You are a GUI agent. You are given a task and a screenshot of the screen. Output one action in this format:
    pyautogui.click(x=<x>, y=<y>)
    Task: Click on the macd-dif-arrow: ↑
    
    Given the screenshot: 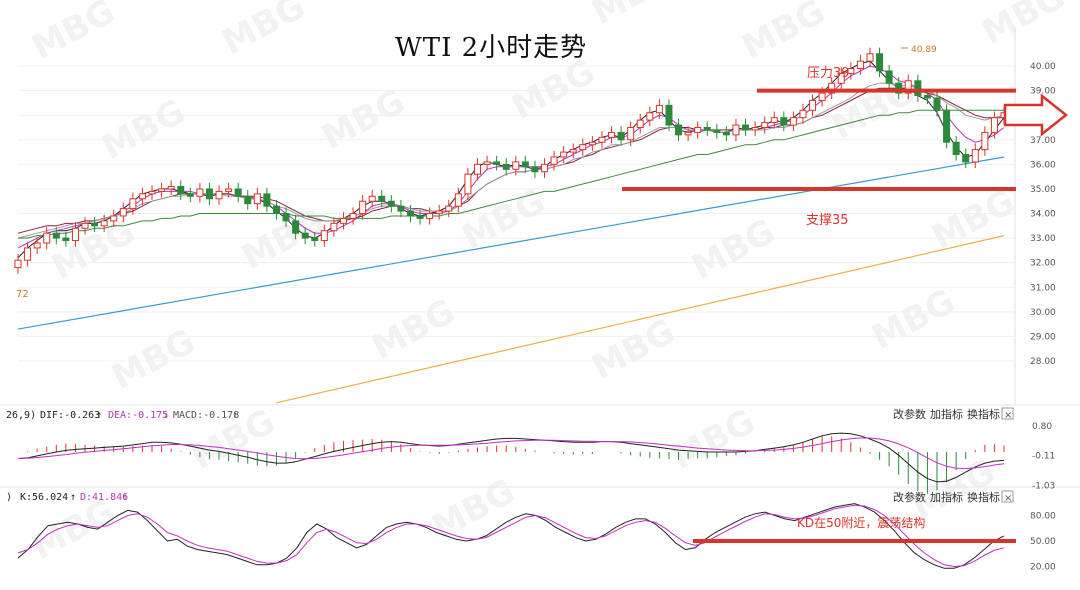 What is the action you would take?
    pyautogui.click(x=99, y=415)
    